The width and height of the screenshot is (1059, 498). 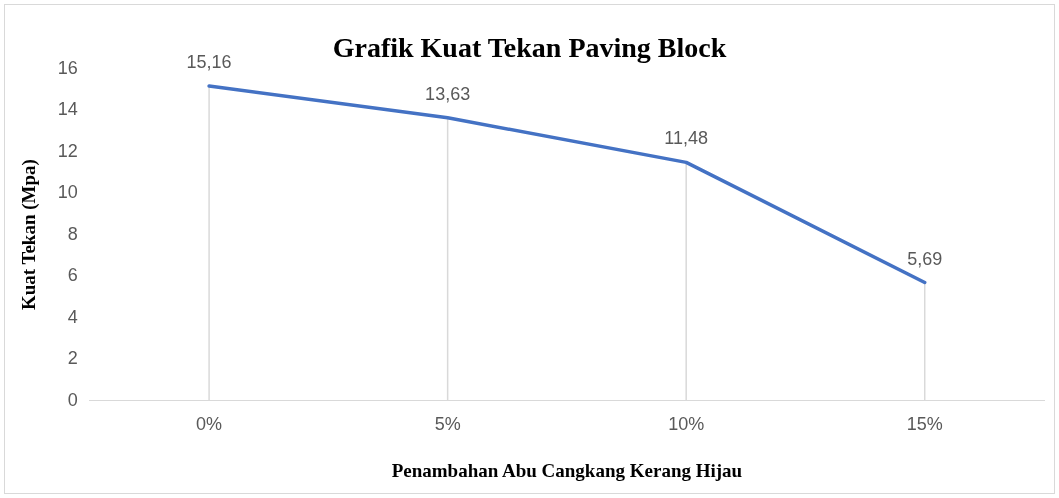 What do you see at coordinates (924, 424) in the screenshot?
I see `x-tick-label: 15%` at bounding box center [924, 424].